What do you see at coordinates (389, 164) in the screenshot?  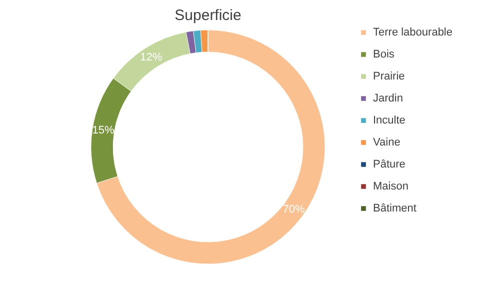 I see `legend-label: Pâture` at bounding box center [389, 164].